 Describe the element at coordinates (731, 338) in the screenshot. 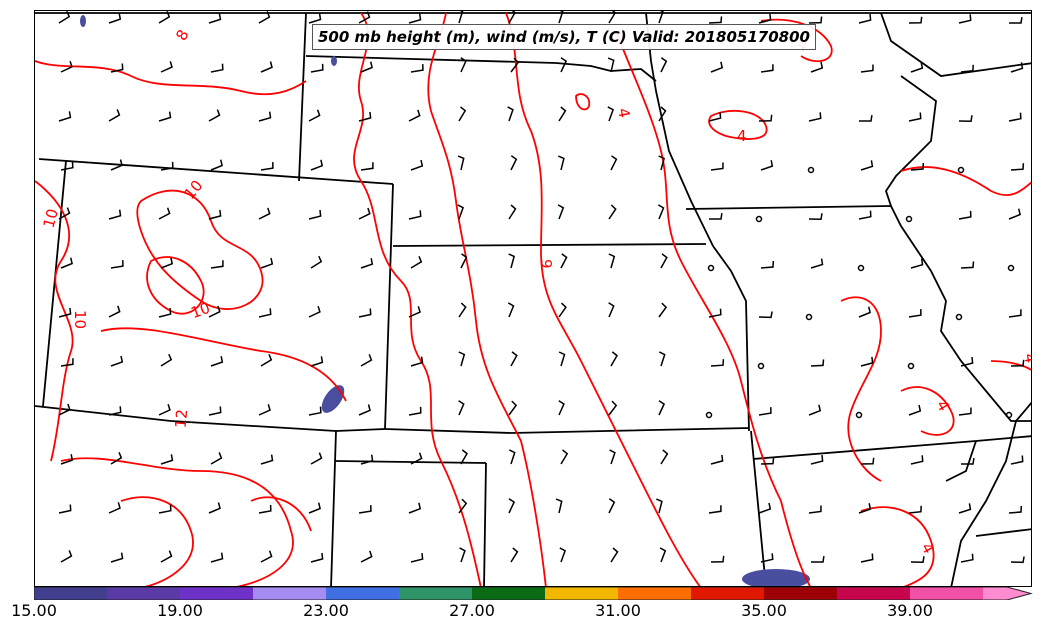

I see `border-ks-mo` at that location.